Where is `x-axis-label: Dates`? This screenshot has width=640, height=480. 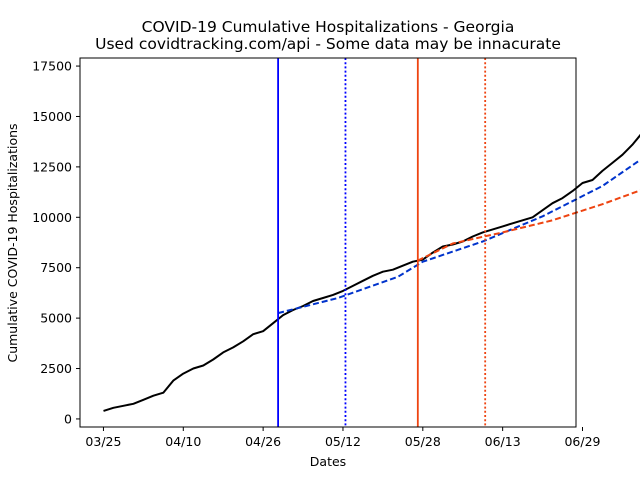 x-axis-label: Dates is located at coordinates (328, 461).